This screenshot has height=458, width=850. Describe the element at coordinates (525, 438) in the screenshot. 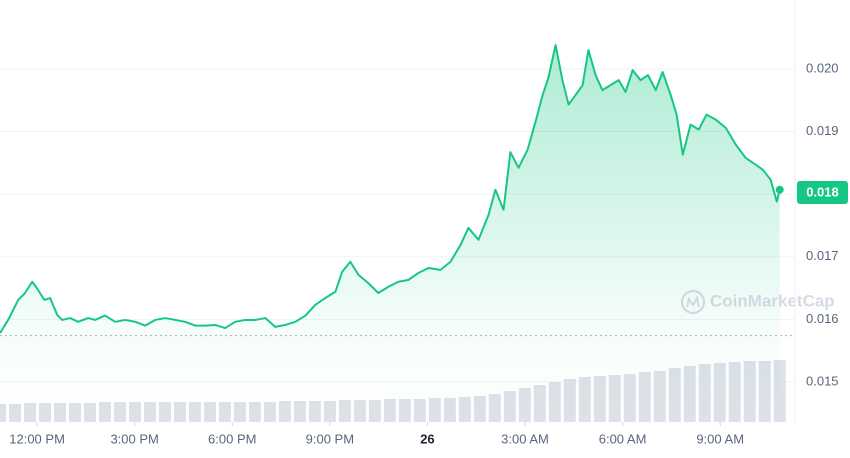

I see `x-tick-label: 3:00 AM` at that location.